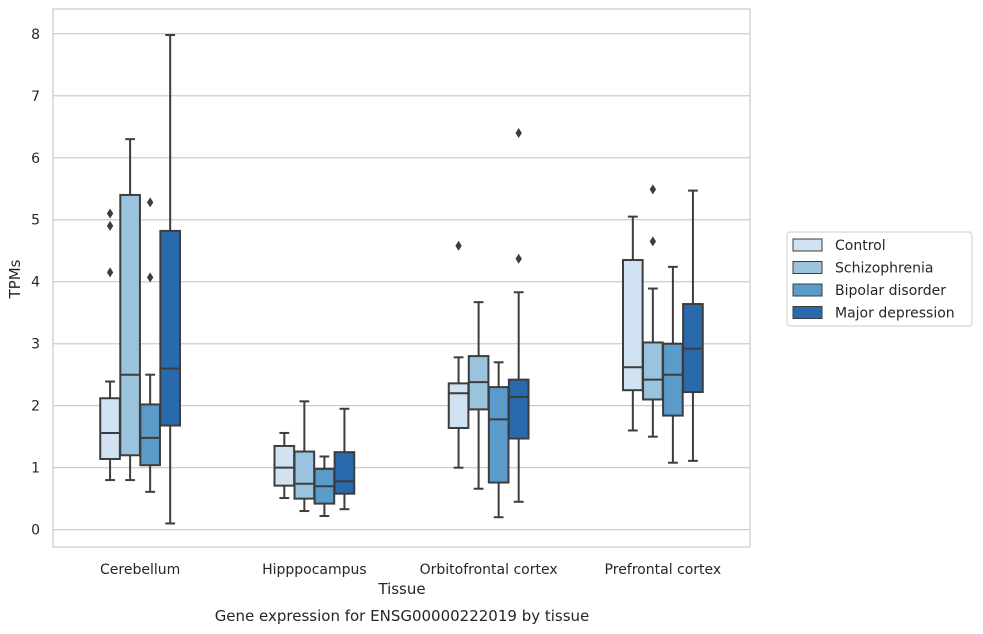 This screenshot has height=634, width=983. Describe the element at coordinates (35, 97) in the screenshot. I see `y-tick-label: 7` at that location.